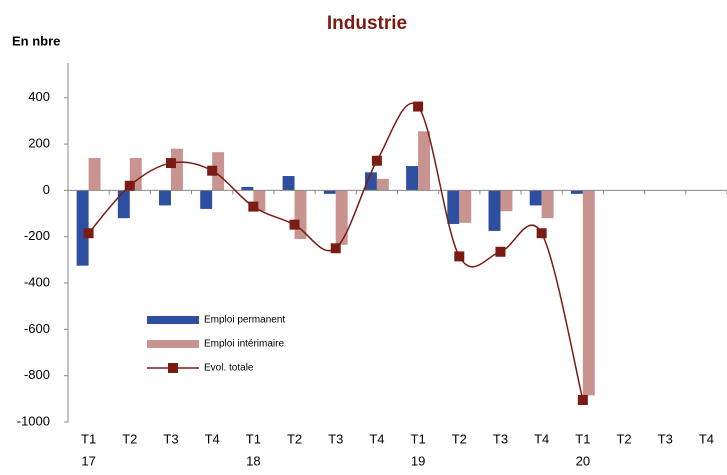 The height and width of the screenshot is (475, 727). I want to click on y-tick-label: -400, so click(37, 281).